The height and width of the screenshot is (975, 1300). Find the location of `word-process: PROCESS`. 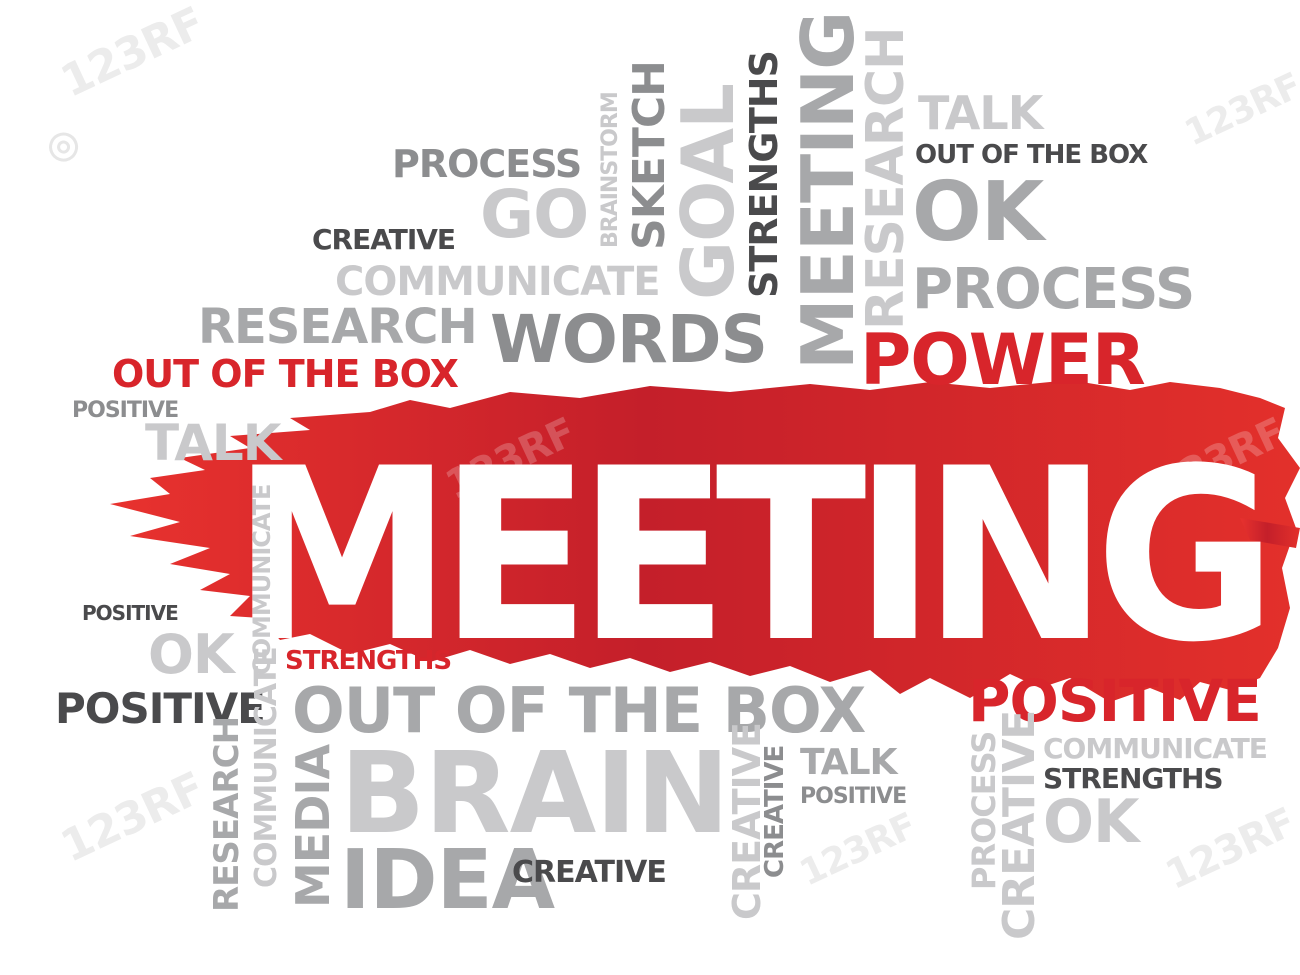

word-process: PROCESS is located at coordinates (487, 164).